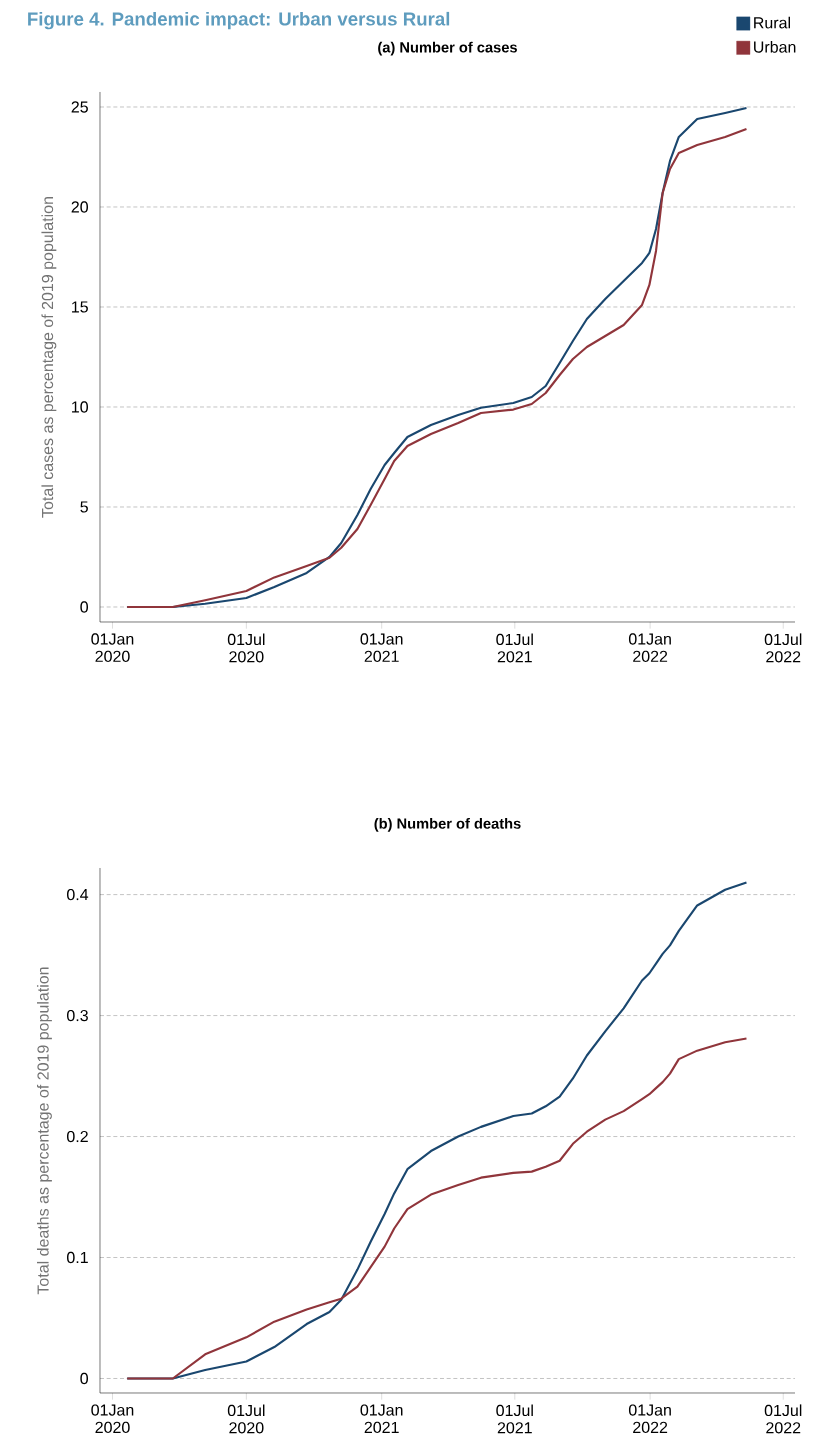  Describe the element at coordinates (44, 1131) in the screenshot. I see `y-axis-title: Total deaths as percentage of 2019 population` at that location.